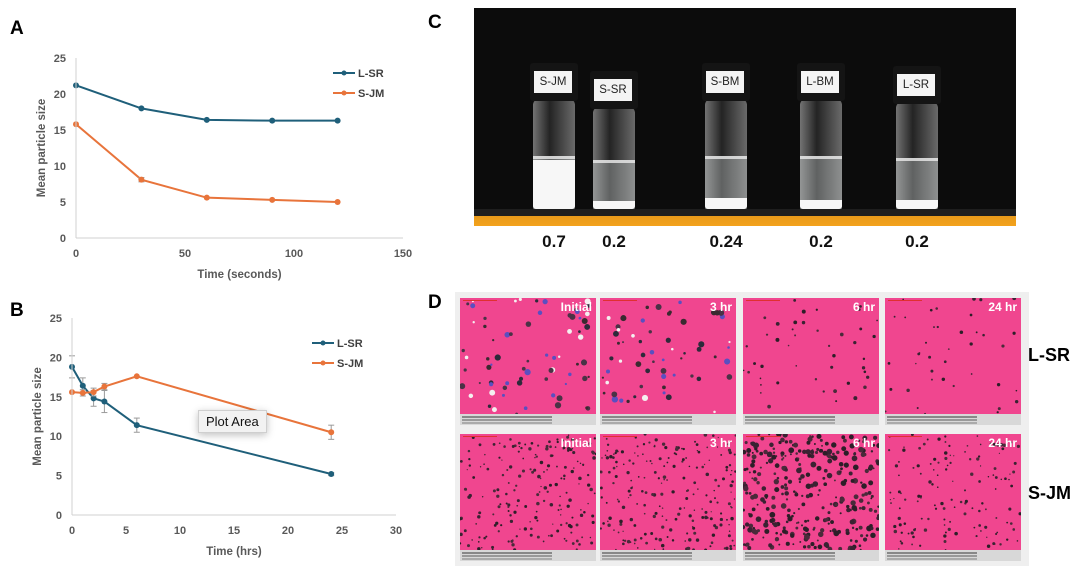 This screenshot has height=578, width=1080. I want to click on chart-b-plot-area, so click(202, 416).